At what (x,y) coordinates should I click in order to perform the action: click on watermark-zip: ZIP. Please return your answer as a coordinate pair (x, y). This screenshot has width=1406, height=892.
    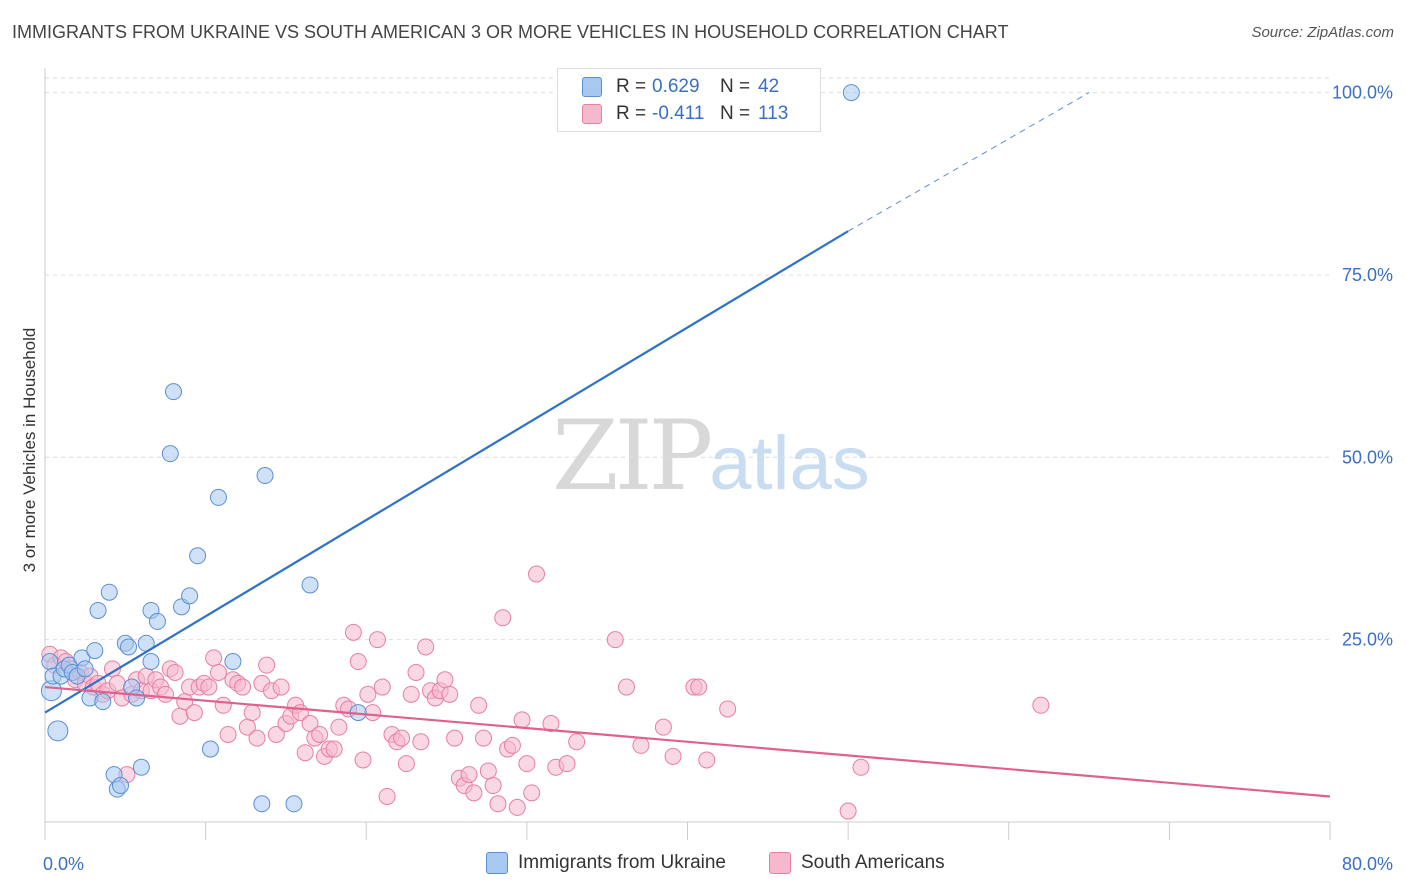
    Looking at the image, I should click on (632, 456).